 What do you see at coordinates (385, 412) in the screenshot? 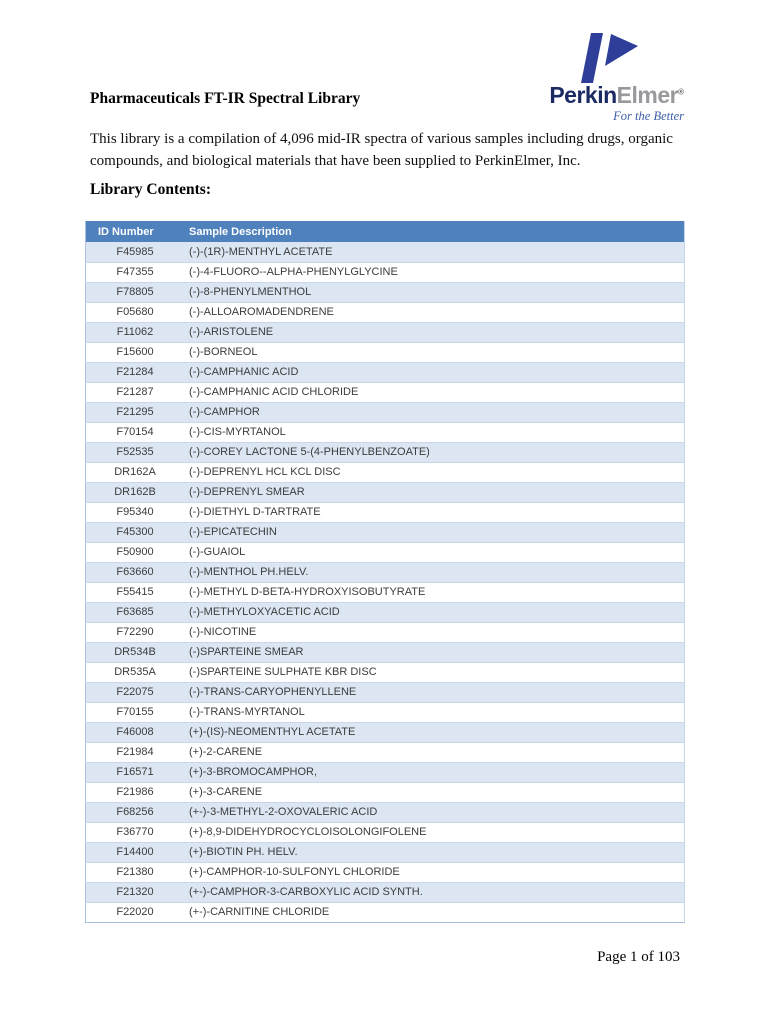
I see `table-row: F21295 (-)-CAMPHOR` at bounding box center [385, 412].